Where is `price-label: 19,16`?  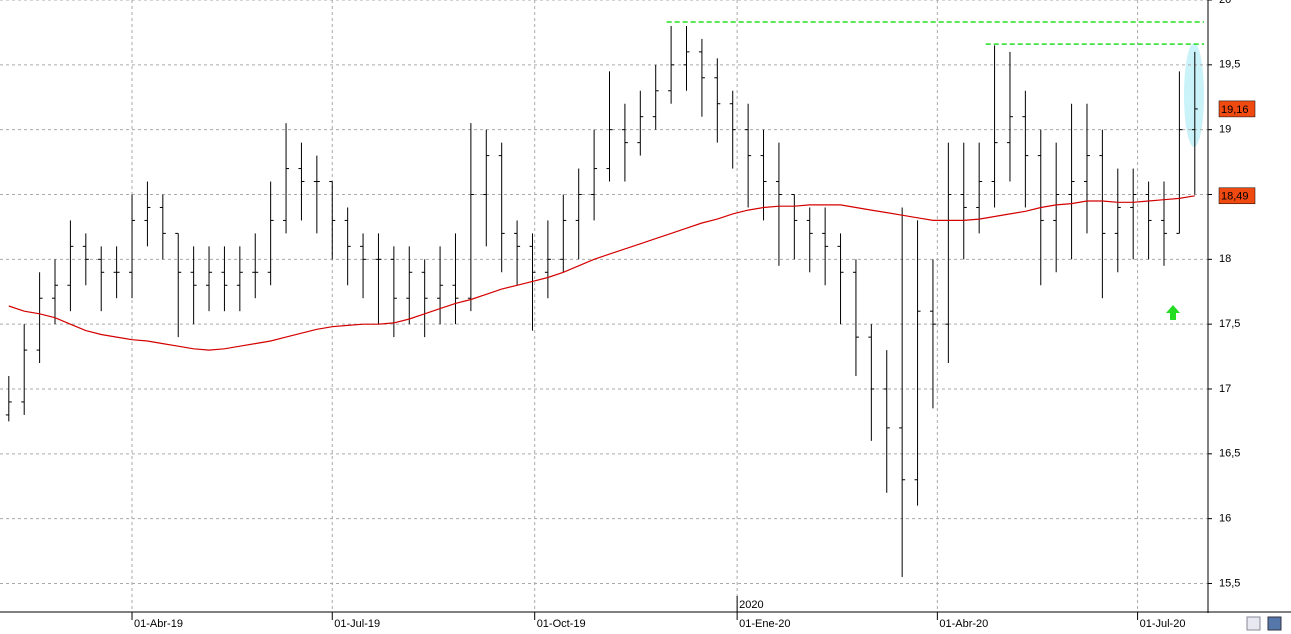 price-label: 19,16 is located at coordinates (1235, 110).